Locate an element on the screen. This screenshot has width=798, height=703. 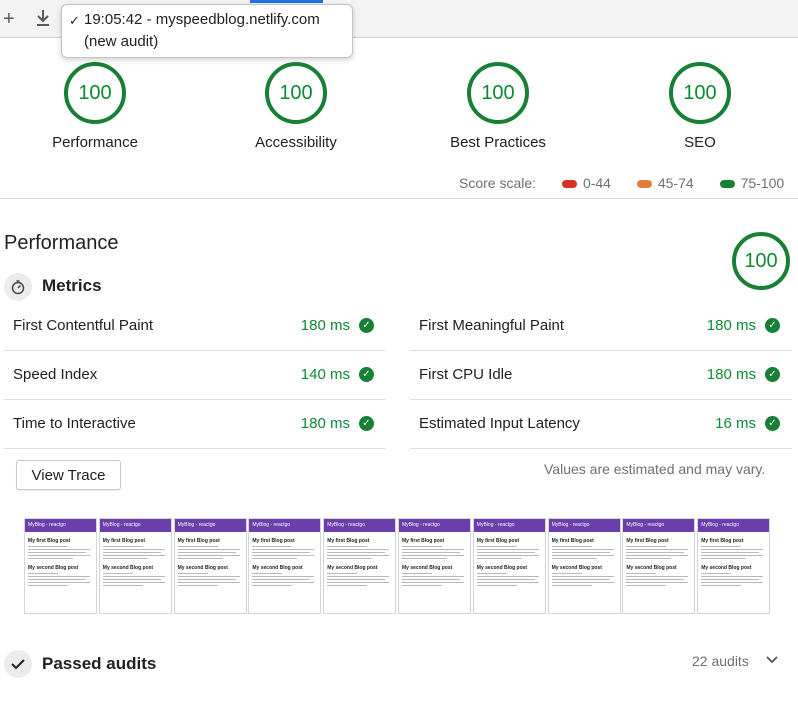
section-divider is located at coordinates (399, 198).